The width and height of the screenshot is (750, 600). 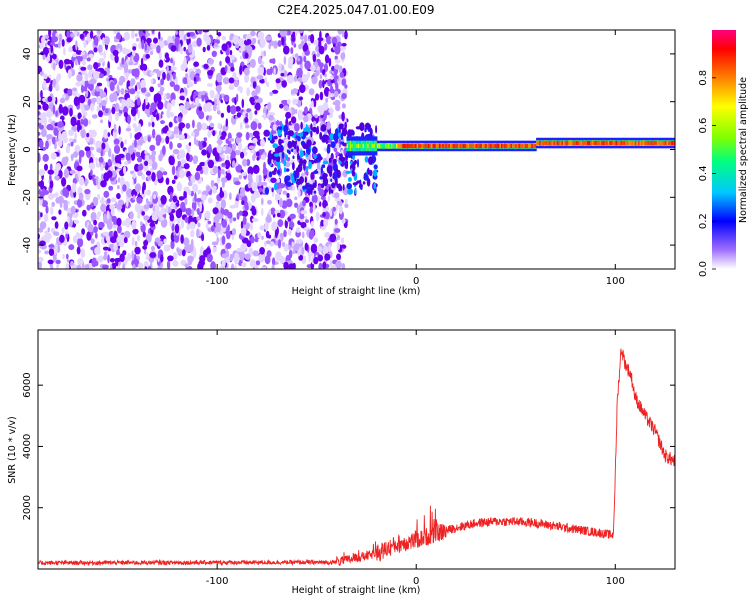 What do you see at coordinates (416, 281) in the screenshot?
I see `x-tick-label: 0` at bounding box center [416, 281].